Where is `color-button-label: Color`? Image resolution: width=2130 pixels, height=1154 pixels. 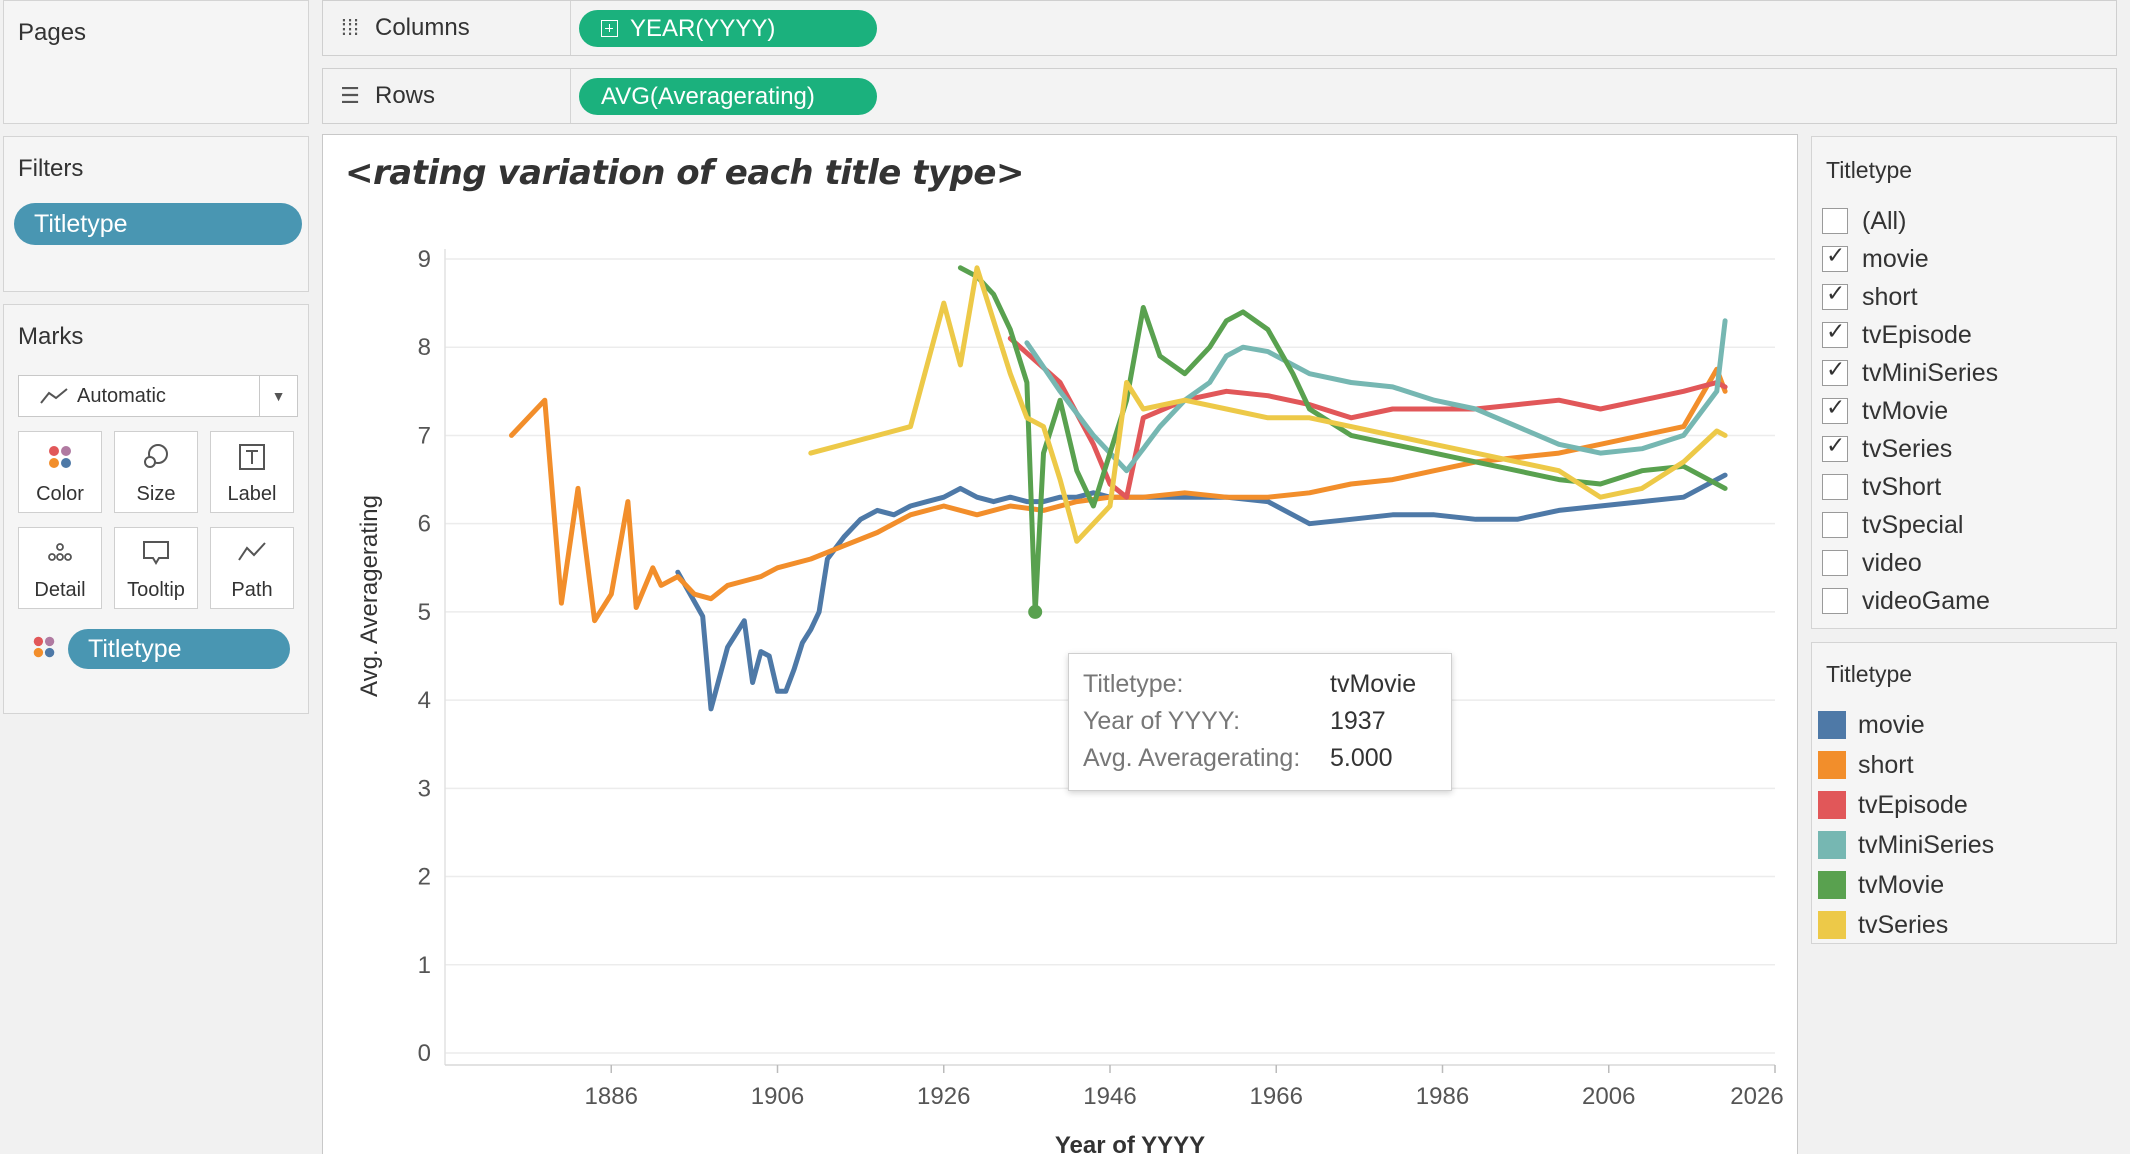 color-button-label: Color is located at coordinates (60, 494).